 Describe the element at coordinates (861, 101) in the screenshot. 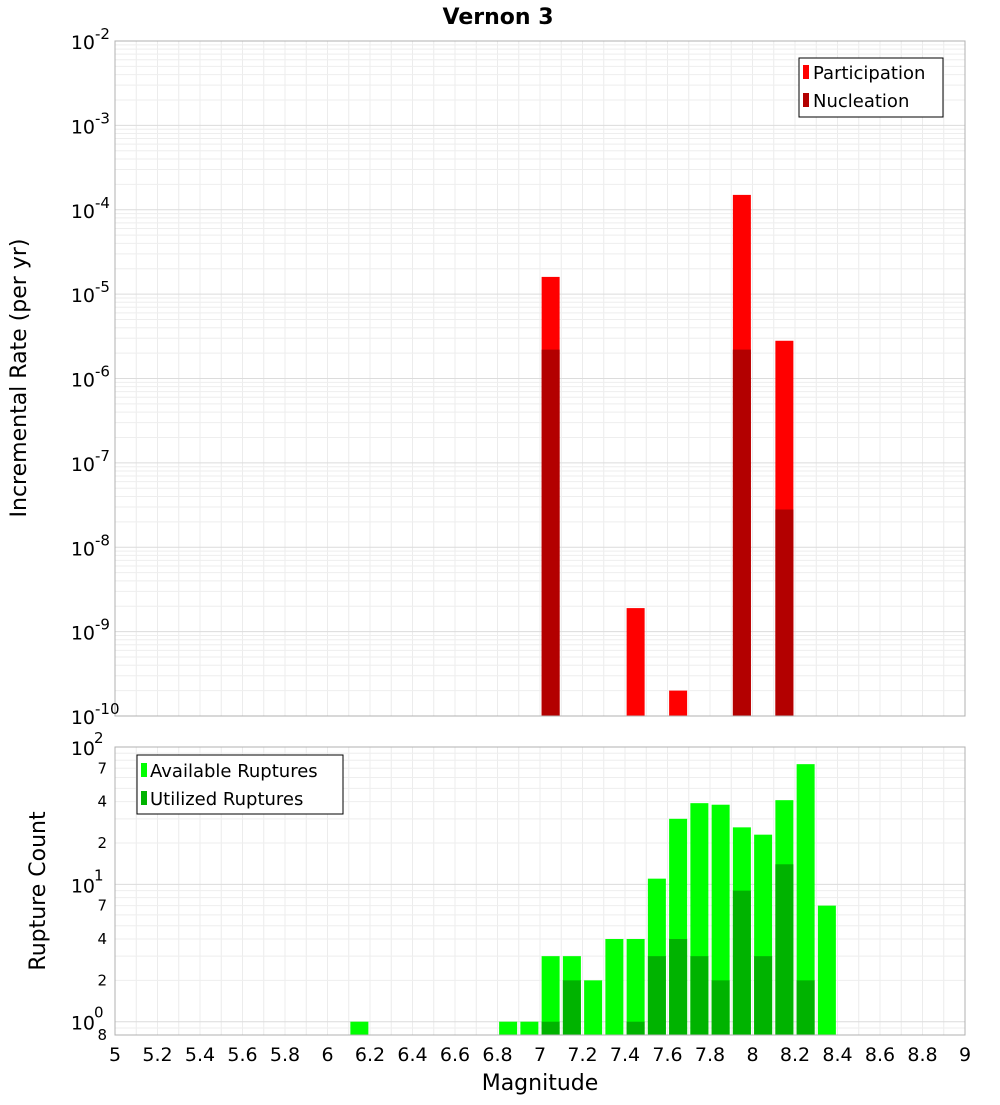

I see `legend-label-nucleation: Nucleation` at that location.